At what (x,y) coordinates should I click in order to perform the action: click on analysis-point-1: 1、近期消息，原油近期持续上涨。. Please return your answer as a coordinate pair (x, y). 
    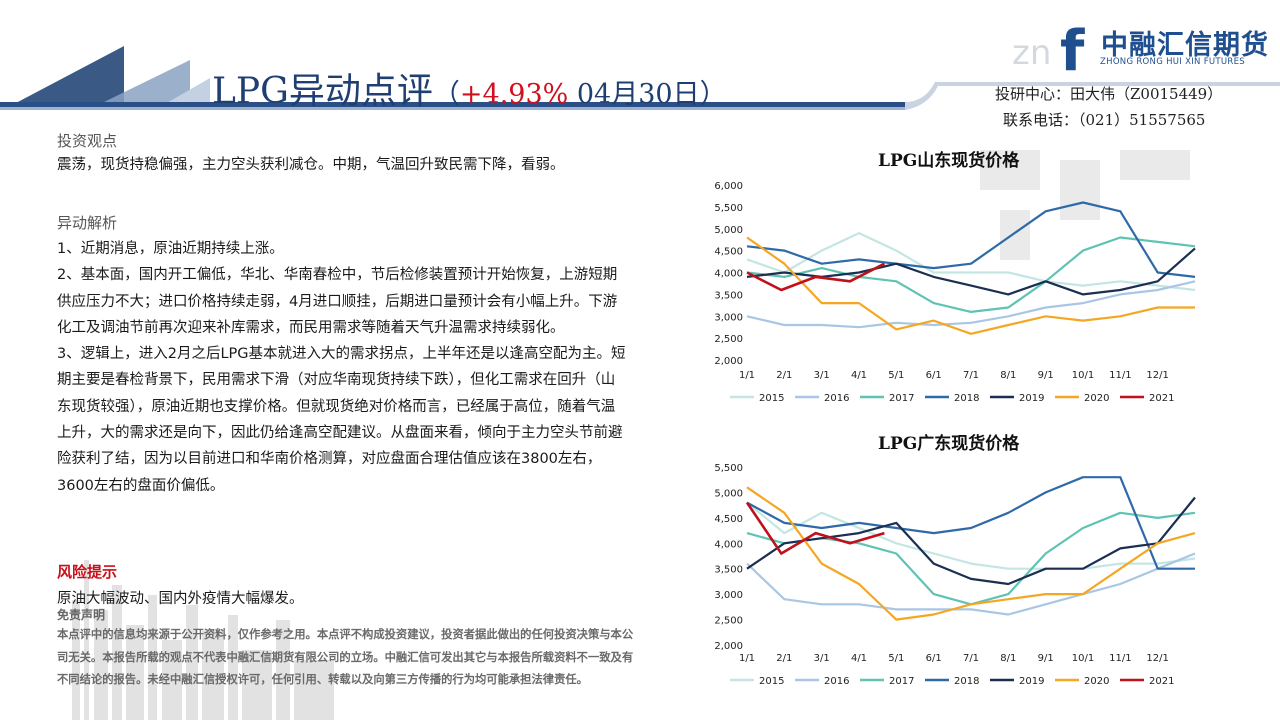
    Looking at the image, I should click on (170, 249).